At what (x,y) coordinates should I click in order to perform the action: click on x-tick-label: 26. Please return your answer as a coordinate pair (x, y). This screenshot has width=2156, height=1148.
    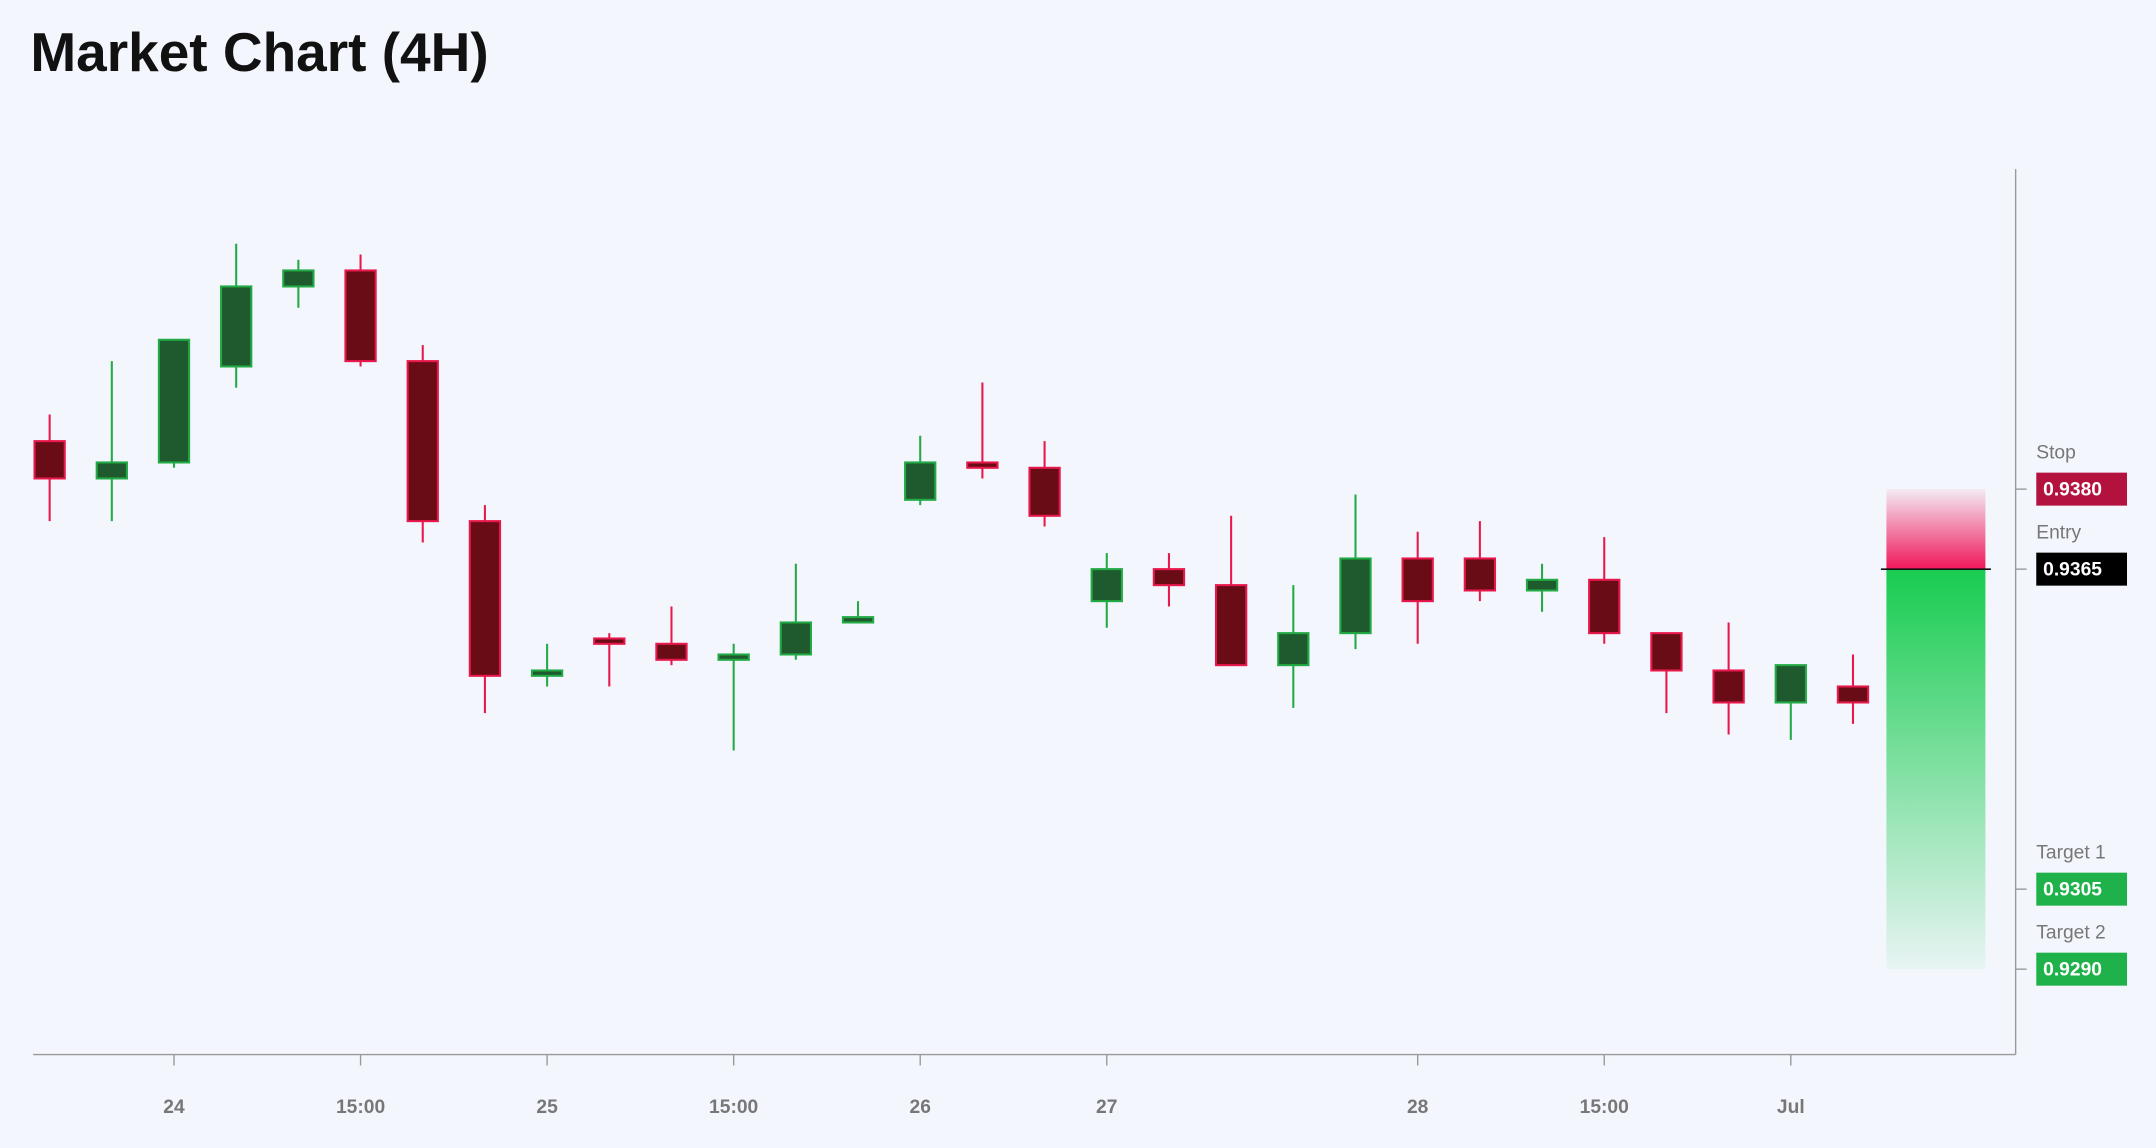
    Looking at the image, I should click on (920, 1107).